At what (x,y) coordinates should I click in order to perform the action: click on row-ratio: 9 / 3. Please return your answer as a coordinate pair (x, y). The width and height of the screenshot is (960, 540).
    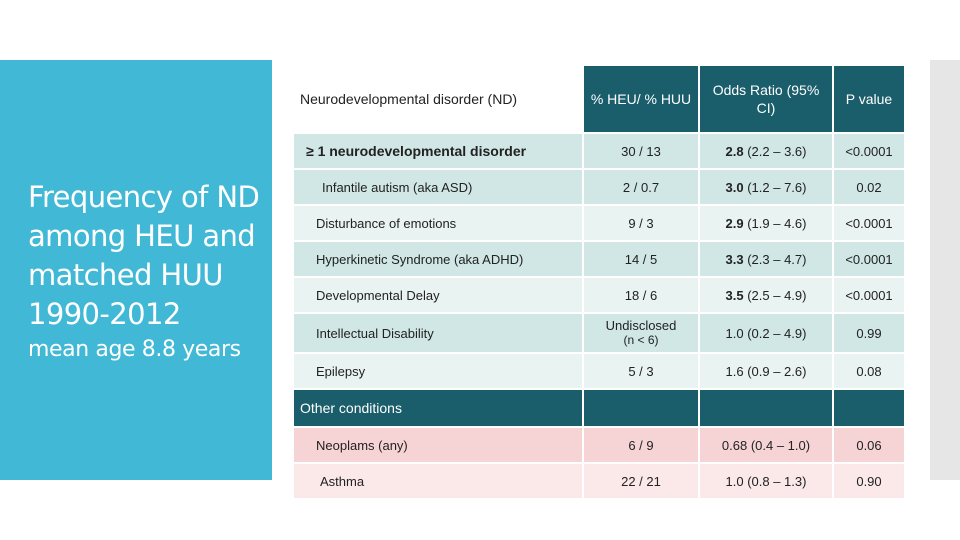
    Looking at the image, I should click on (641, 223).